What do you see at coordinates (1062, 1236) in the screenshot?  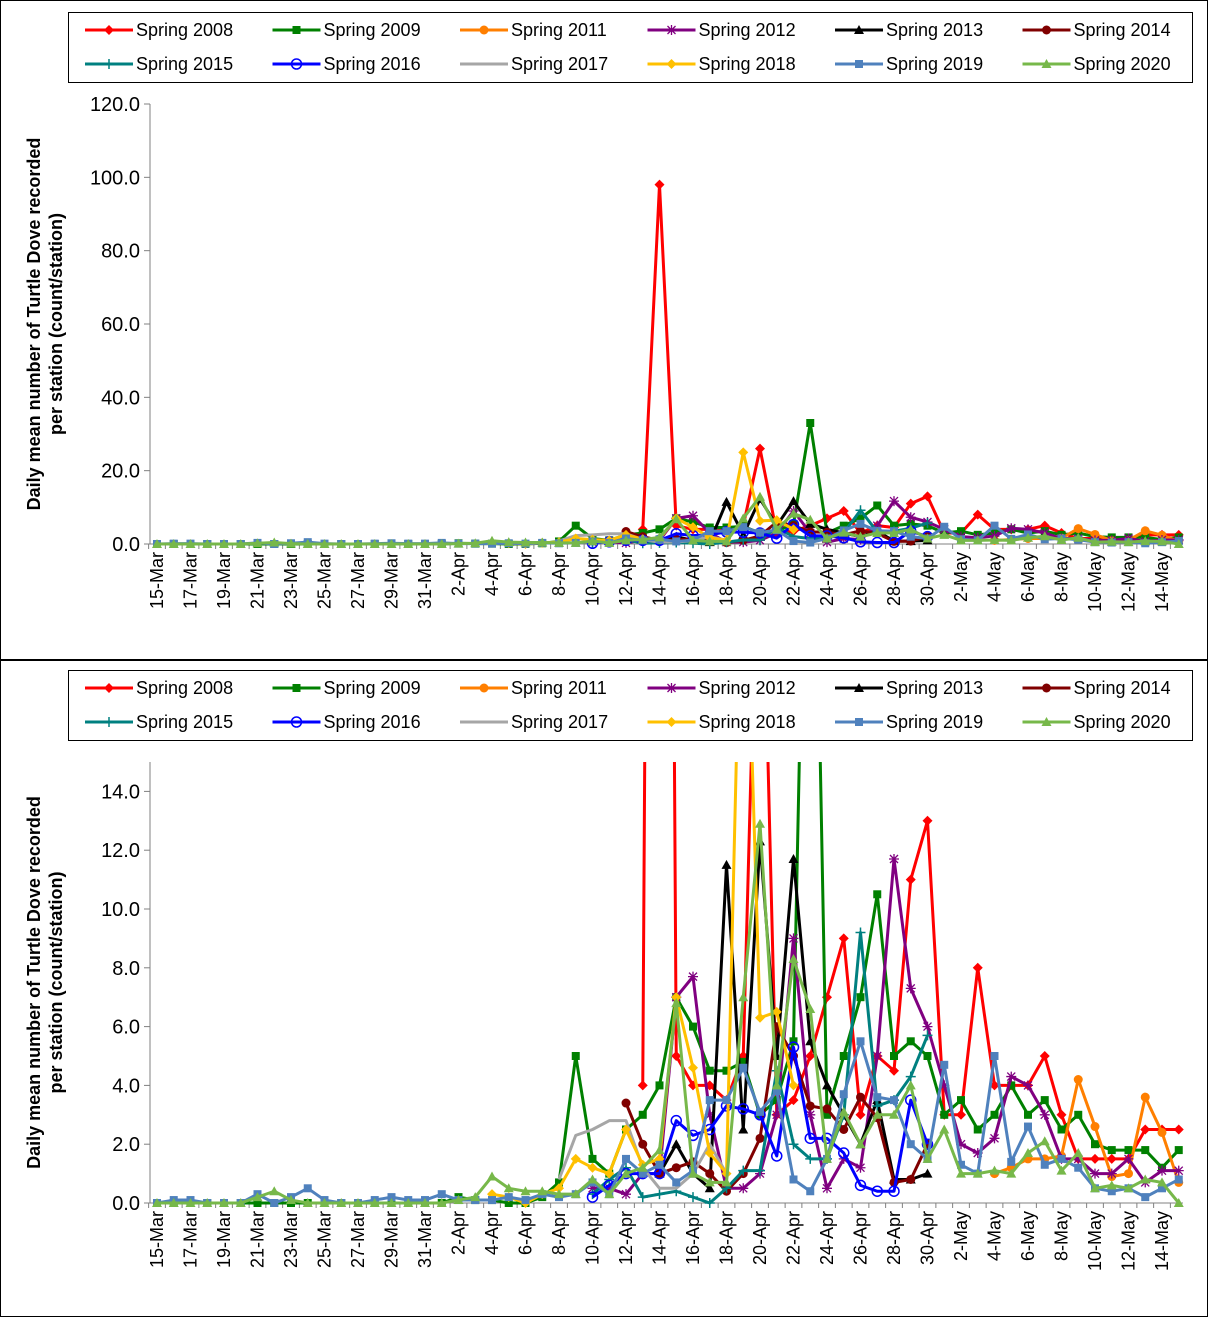 I see `x-tick-label: 8-May` at bounding box center [1062, 1236].